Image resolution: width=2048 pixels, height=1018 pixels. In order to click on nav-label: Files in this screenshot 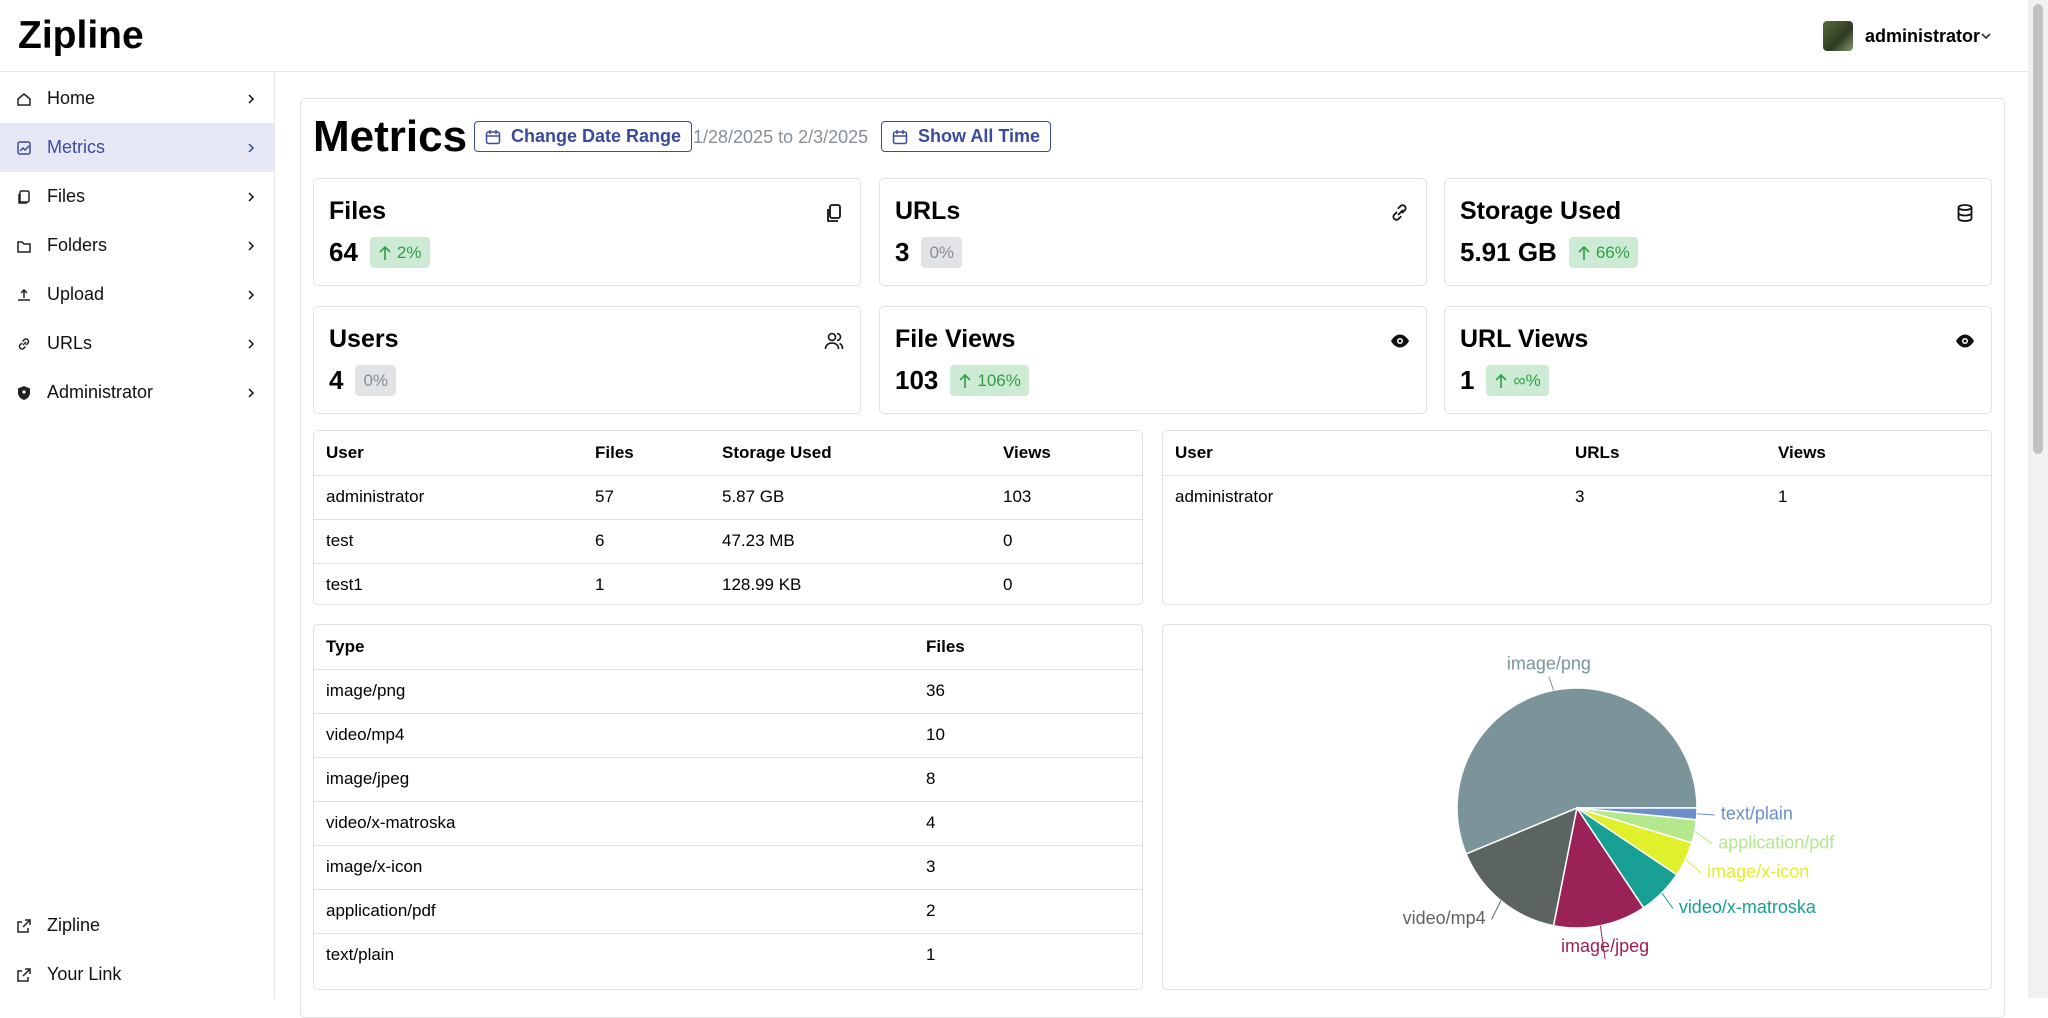, I will do `click(66, 196)`.